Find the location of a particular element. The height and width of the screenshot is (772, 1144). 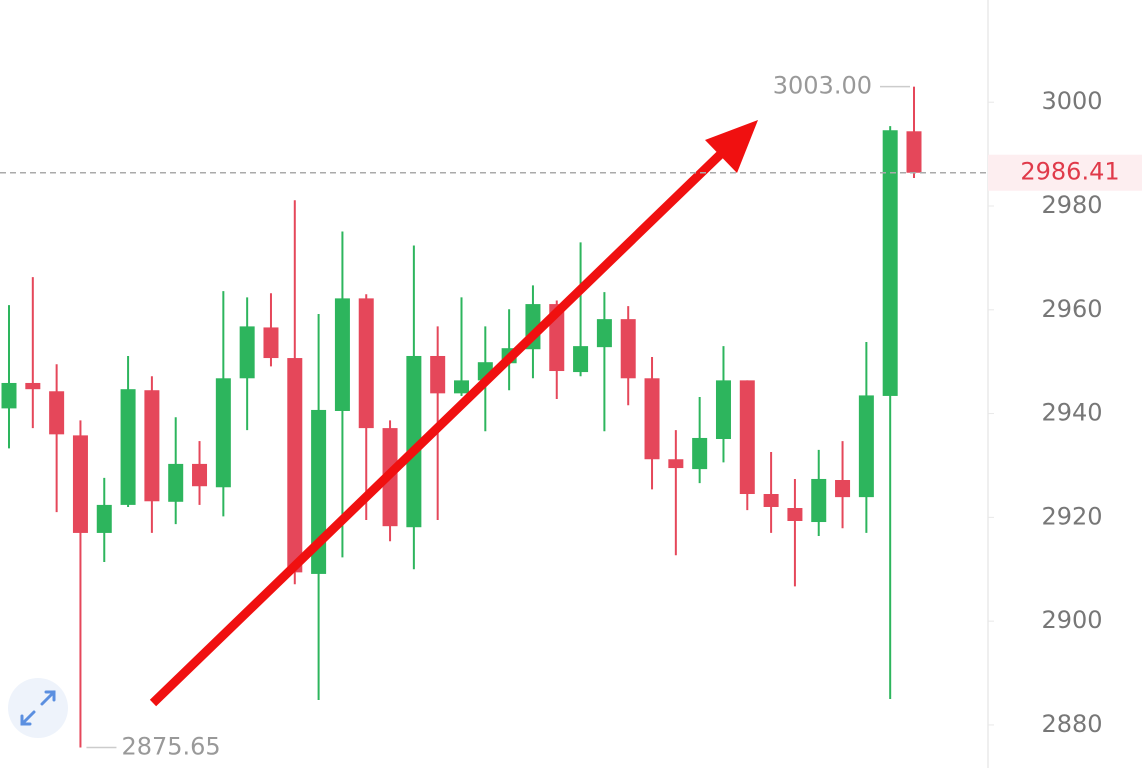

y-tick-label: 2880 is located at coordinates (1071, 724).